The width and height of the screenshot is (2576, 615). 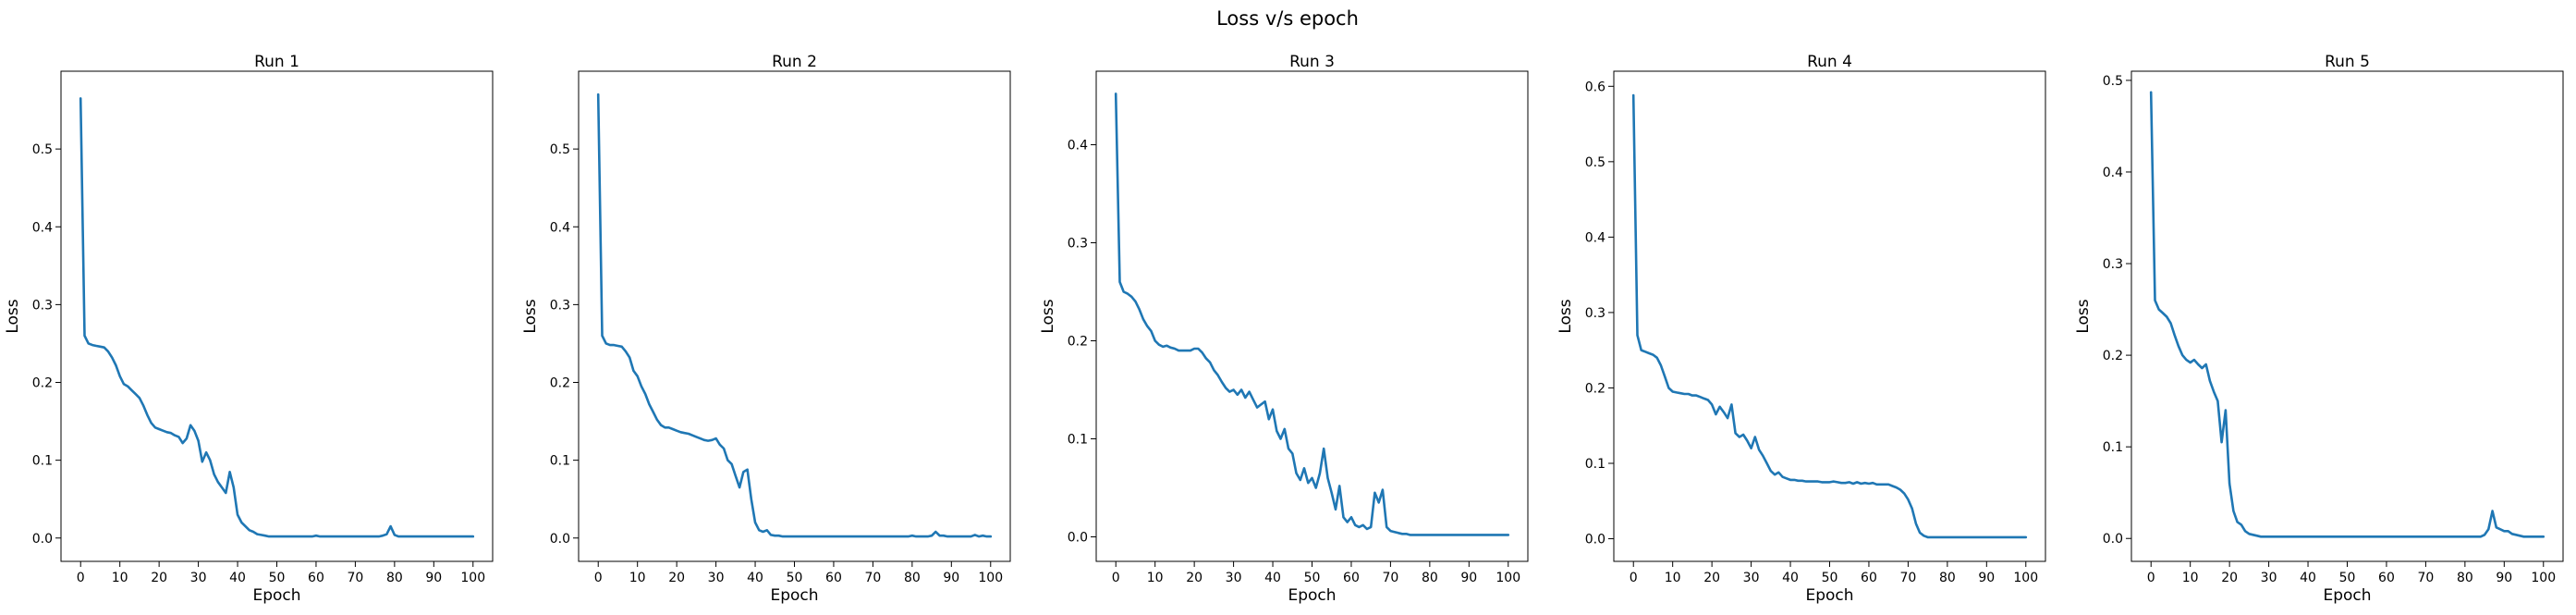 I want to click on chart-title: Run 4, so click(x=1829, y=62).